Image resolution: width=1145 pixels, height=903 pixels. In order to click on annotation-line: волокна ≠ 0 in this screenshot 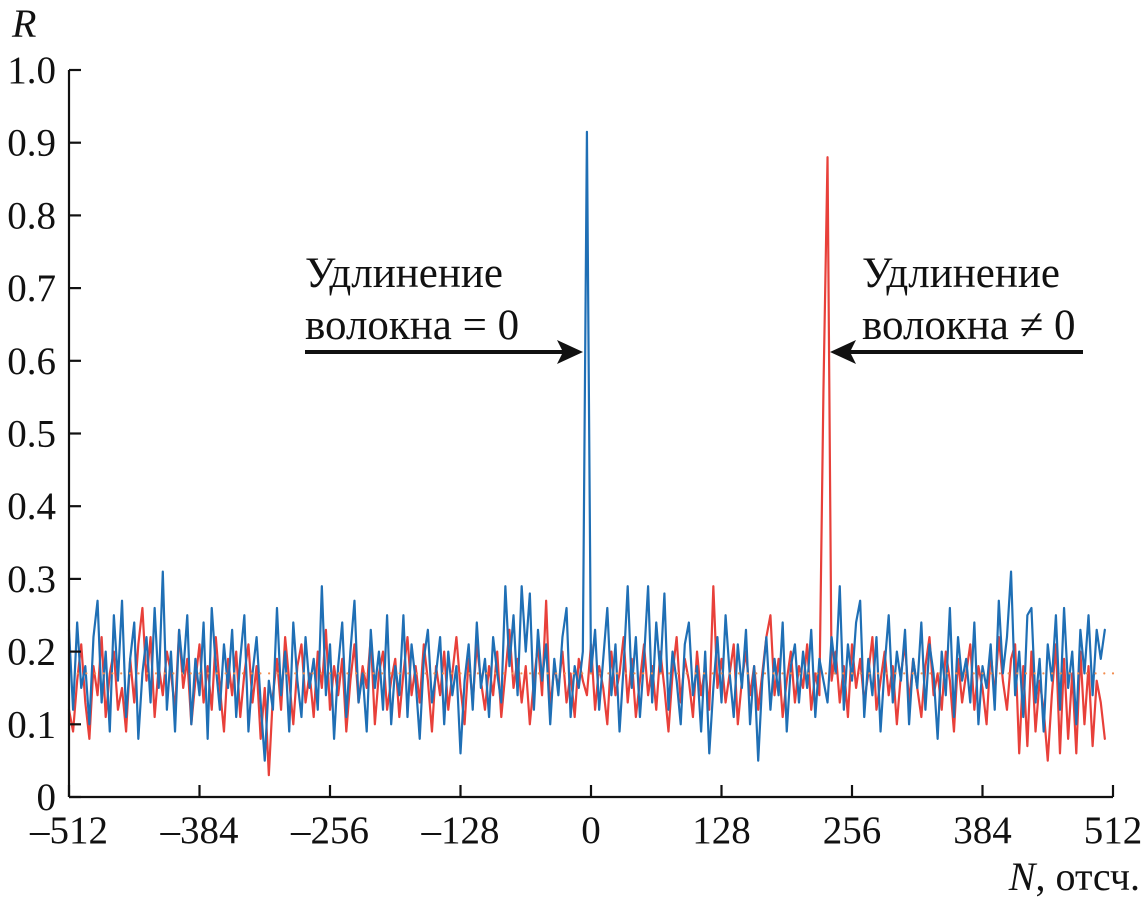, I will do `click(969, 325)`.